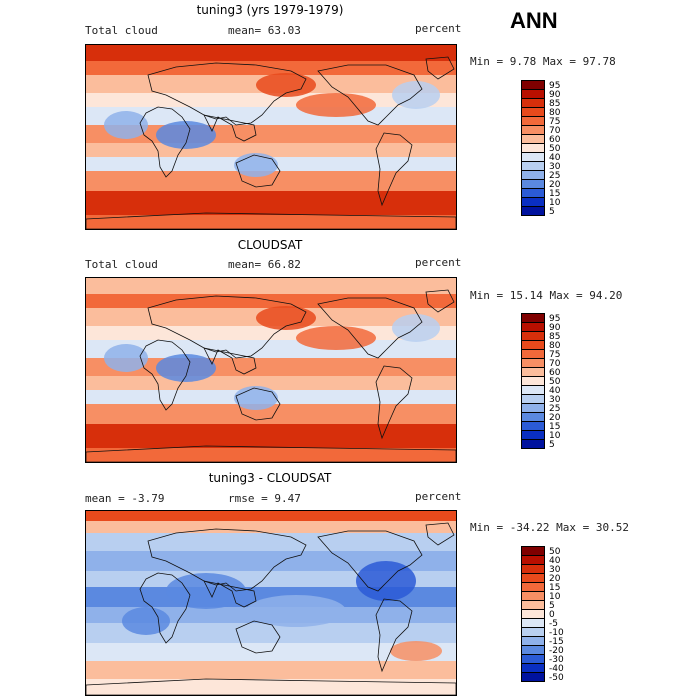 The width and height of the screenshot is (700, 700). I want to click on panel-3-colorbar, so click(533, 614).